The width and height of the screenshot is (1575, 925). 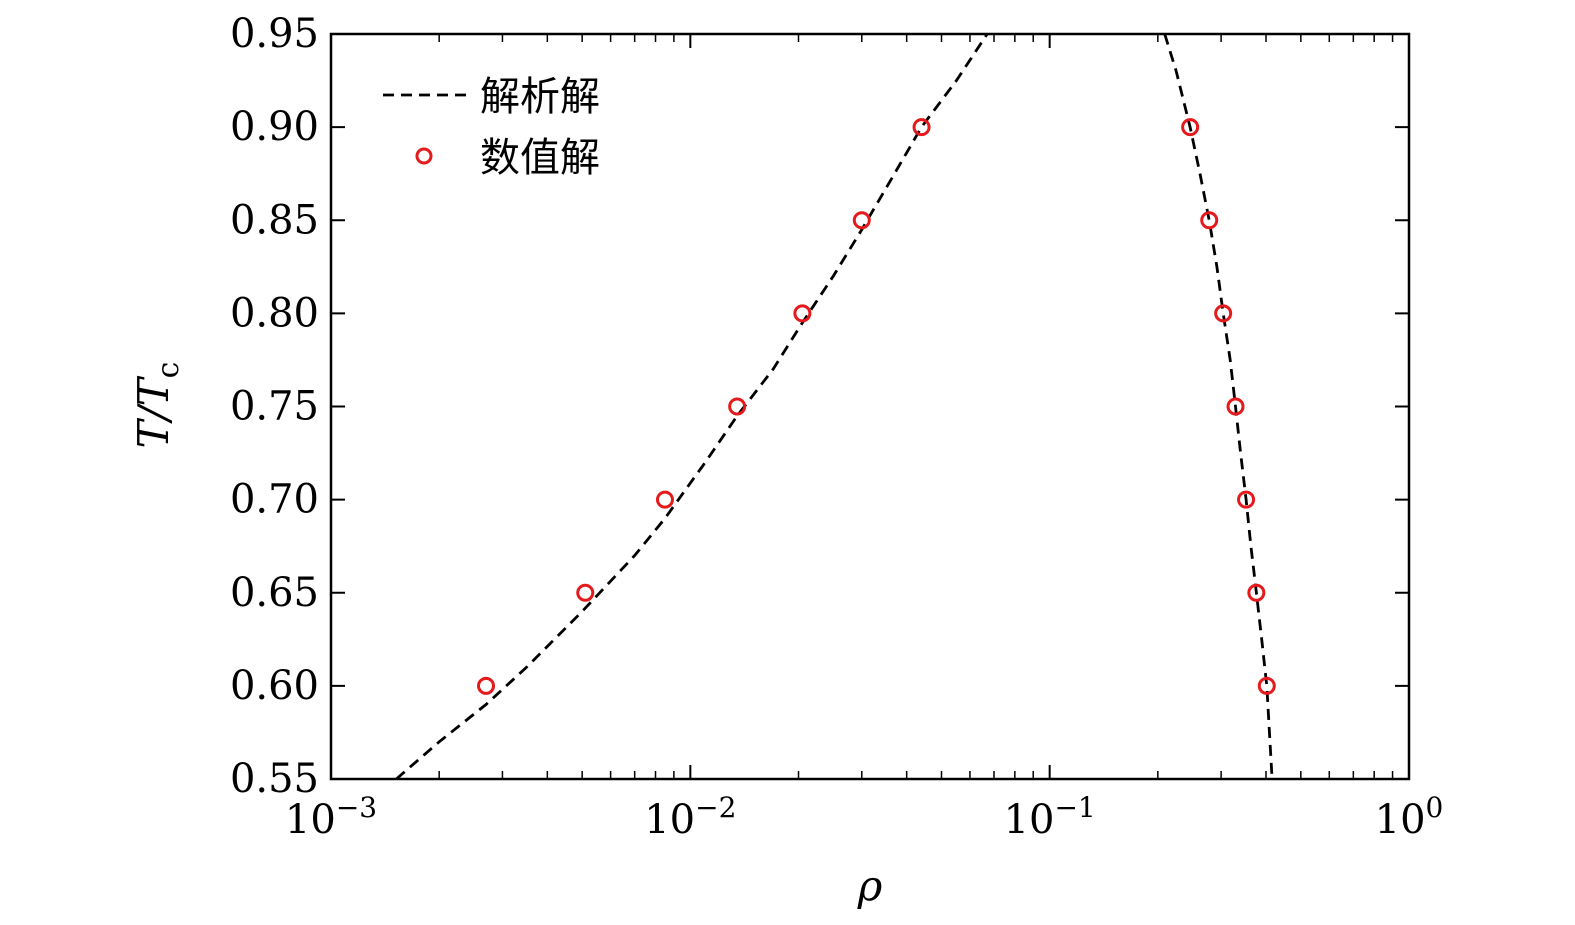 What do you see at coordinates (168, 370) in the screenshot?
I see `y-axis-title-sub: c` at bounding box center [168, 370].